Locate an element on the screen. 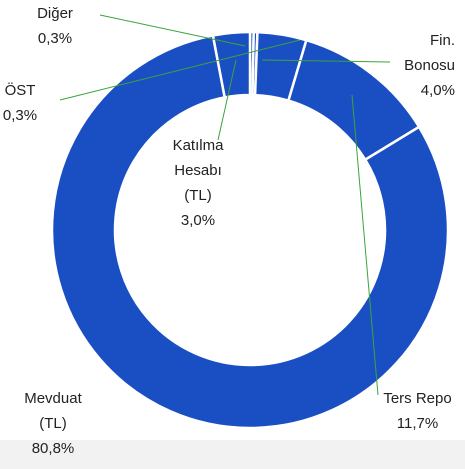 This screenshot has width=465, height=469. category-label: Diğer is located at coordinates (55, 13).